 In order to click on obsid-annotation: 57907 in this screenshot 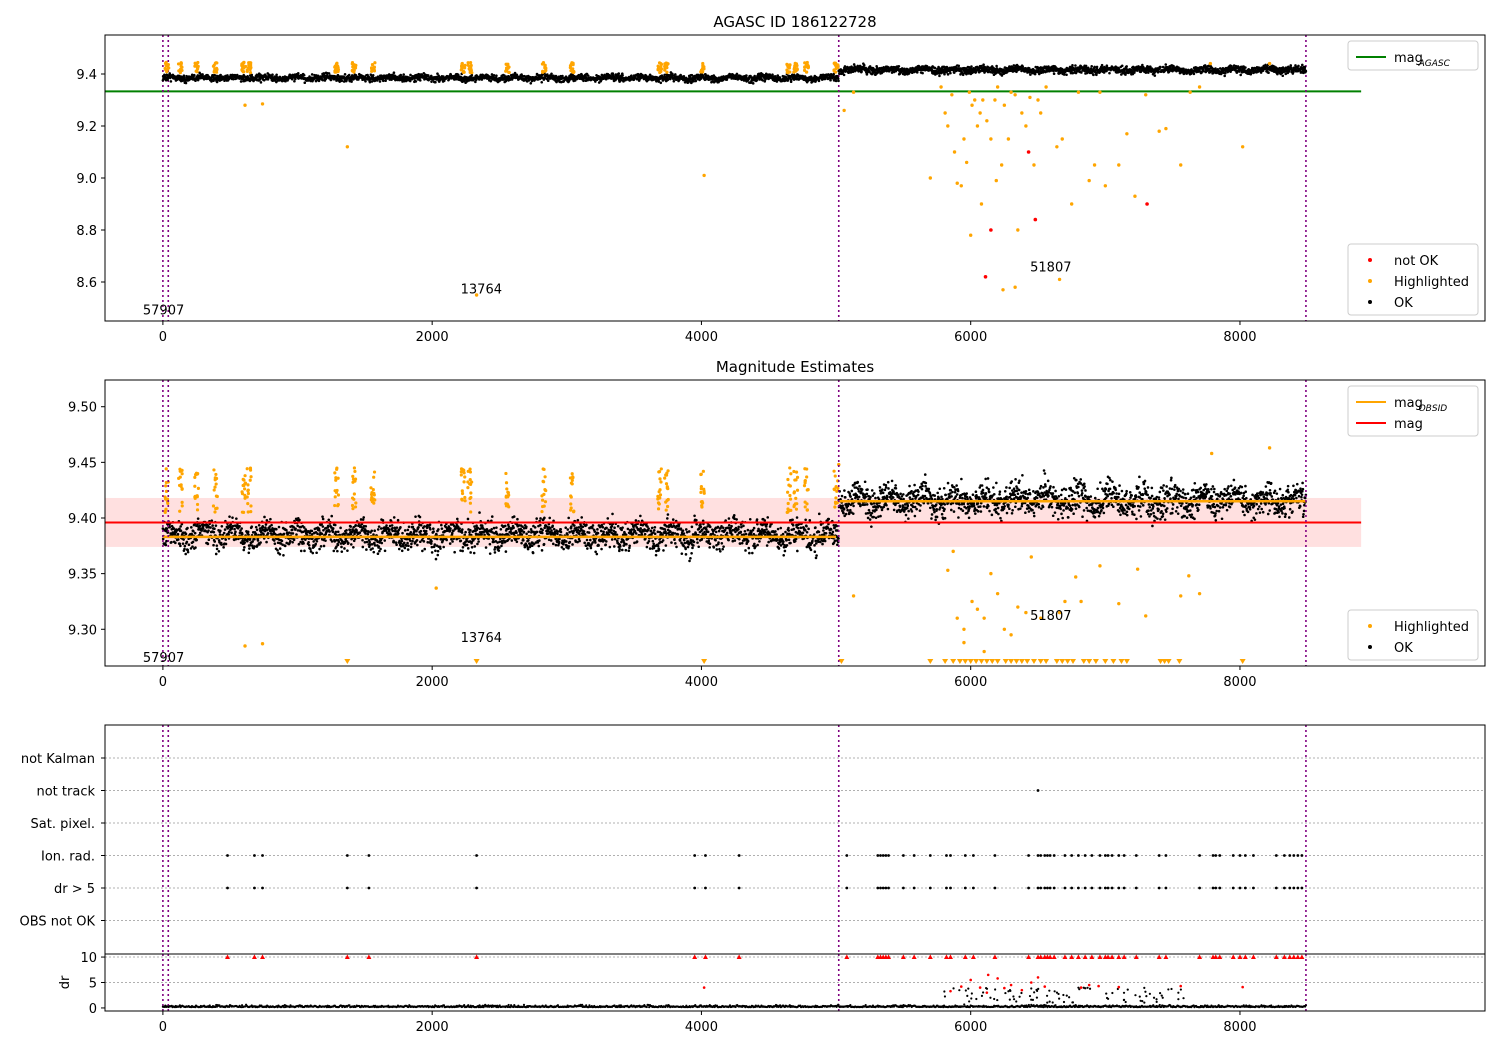, I will do `click(163, 310)`.